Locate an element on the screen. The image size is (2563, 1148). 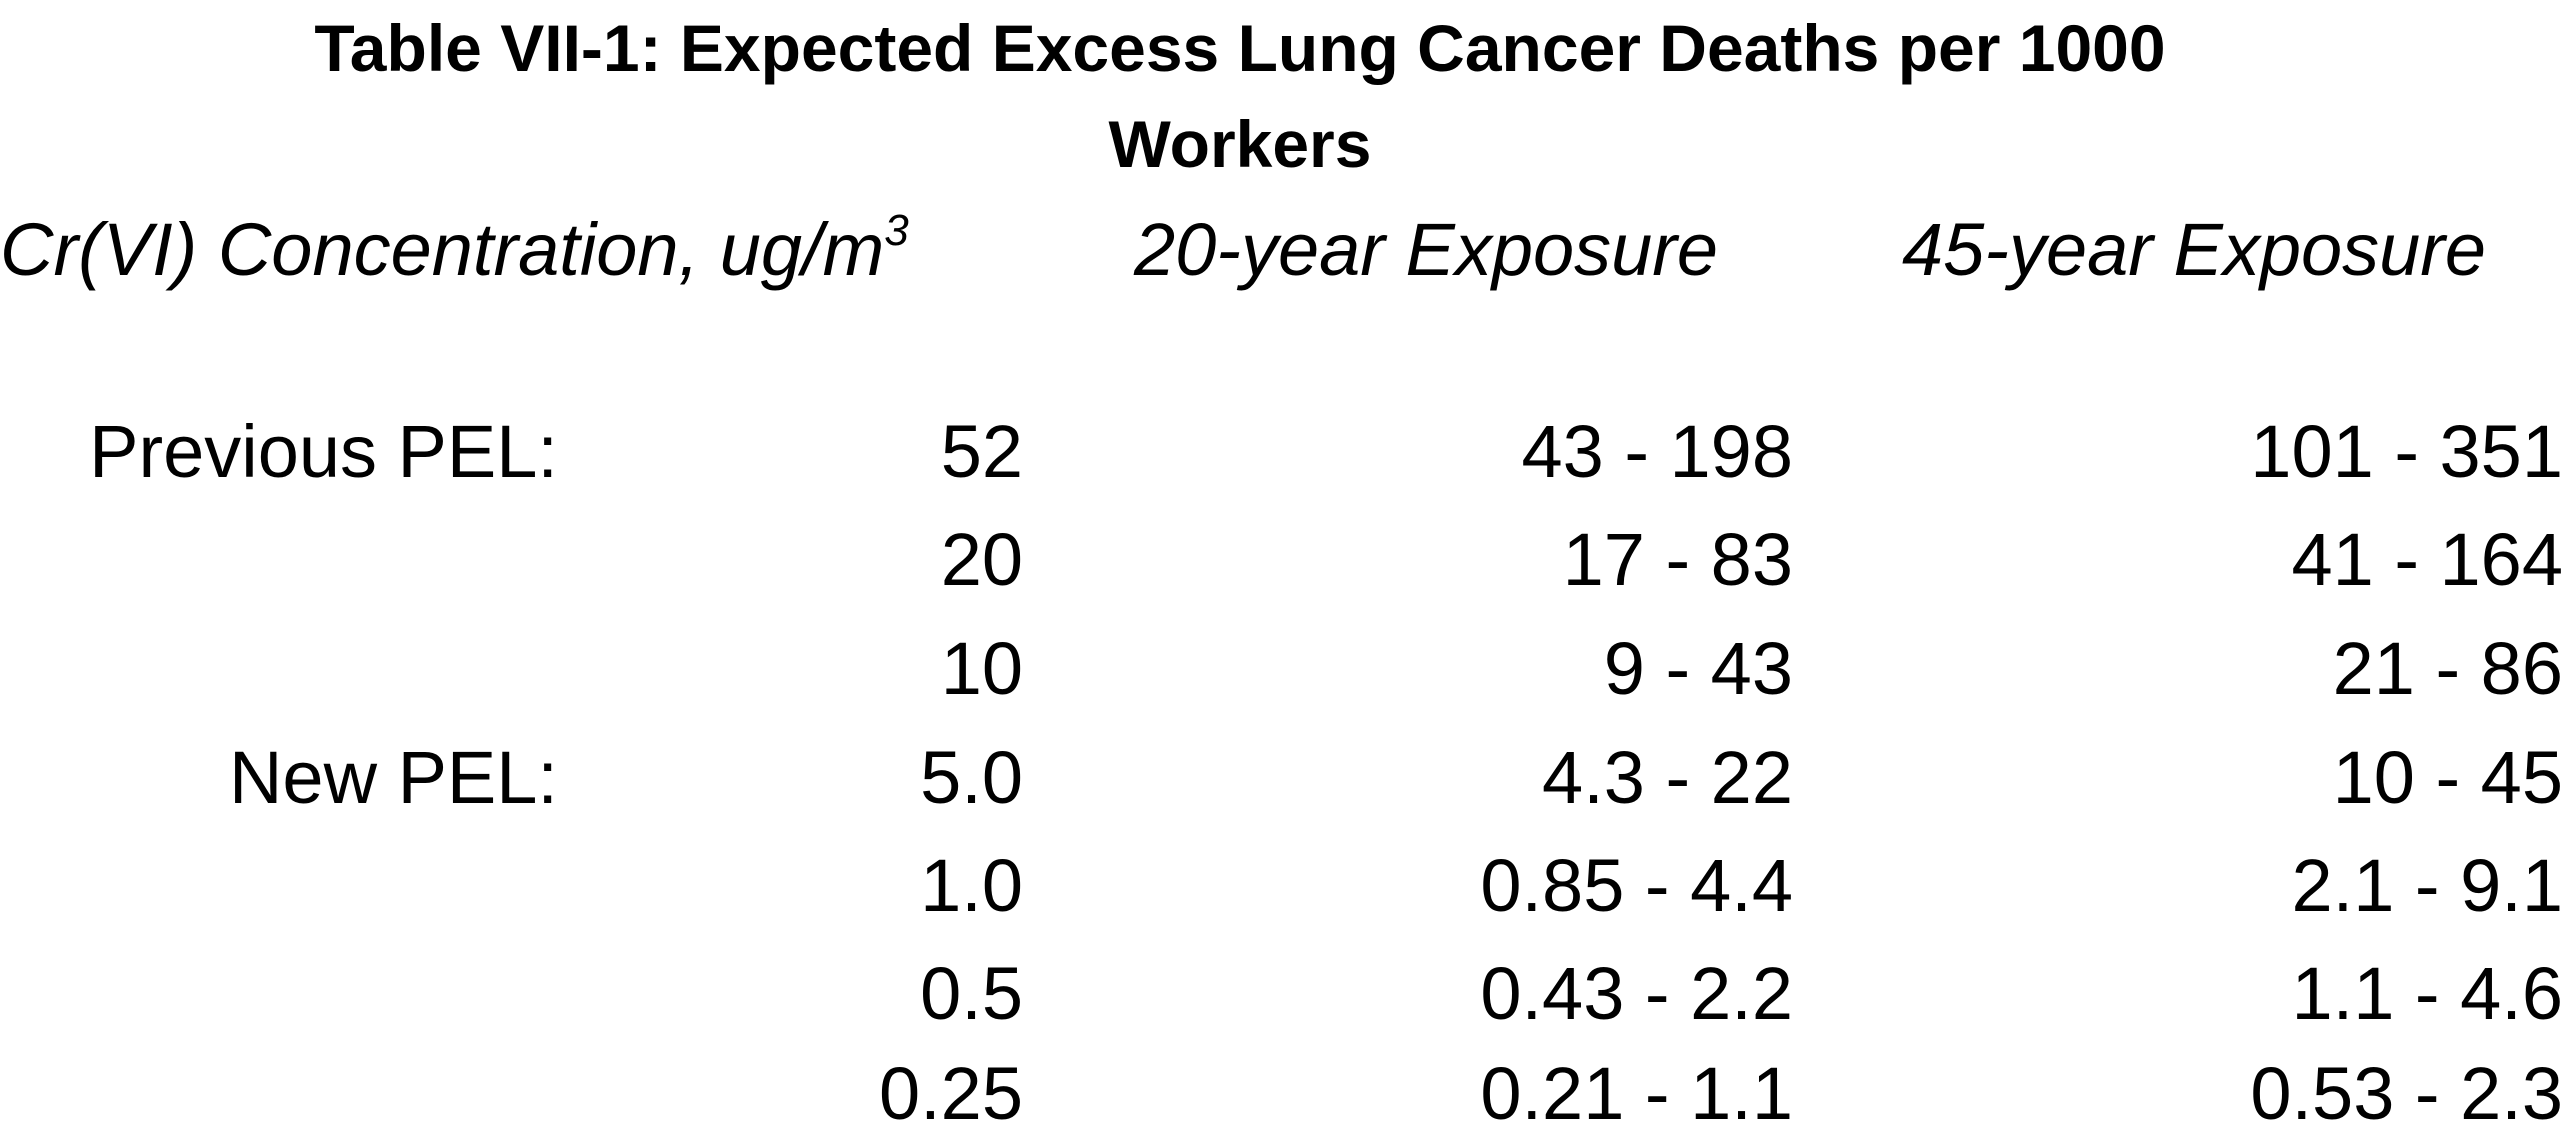
row-exposure-45: 101 - 351 is located at coordinates (2406, 451).